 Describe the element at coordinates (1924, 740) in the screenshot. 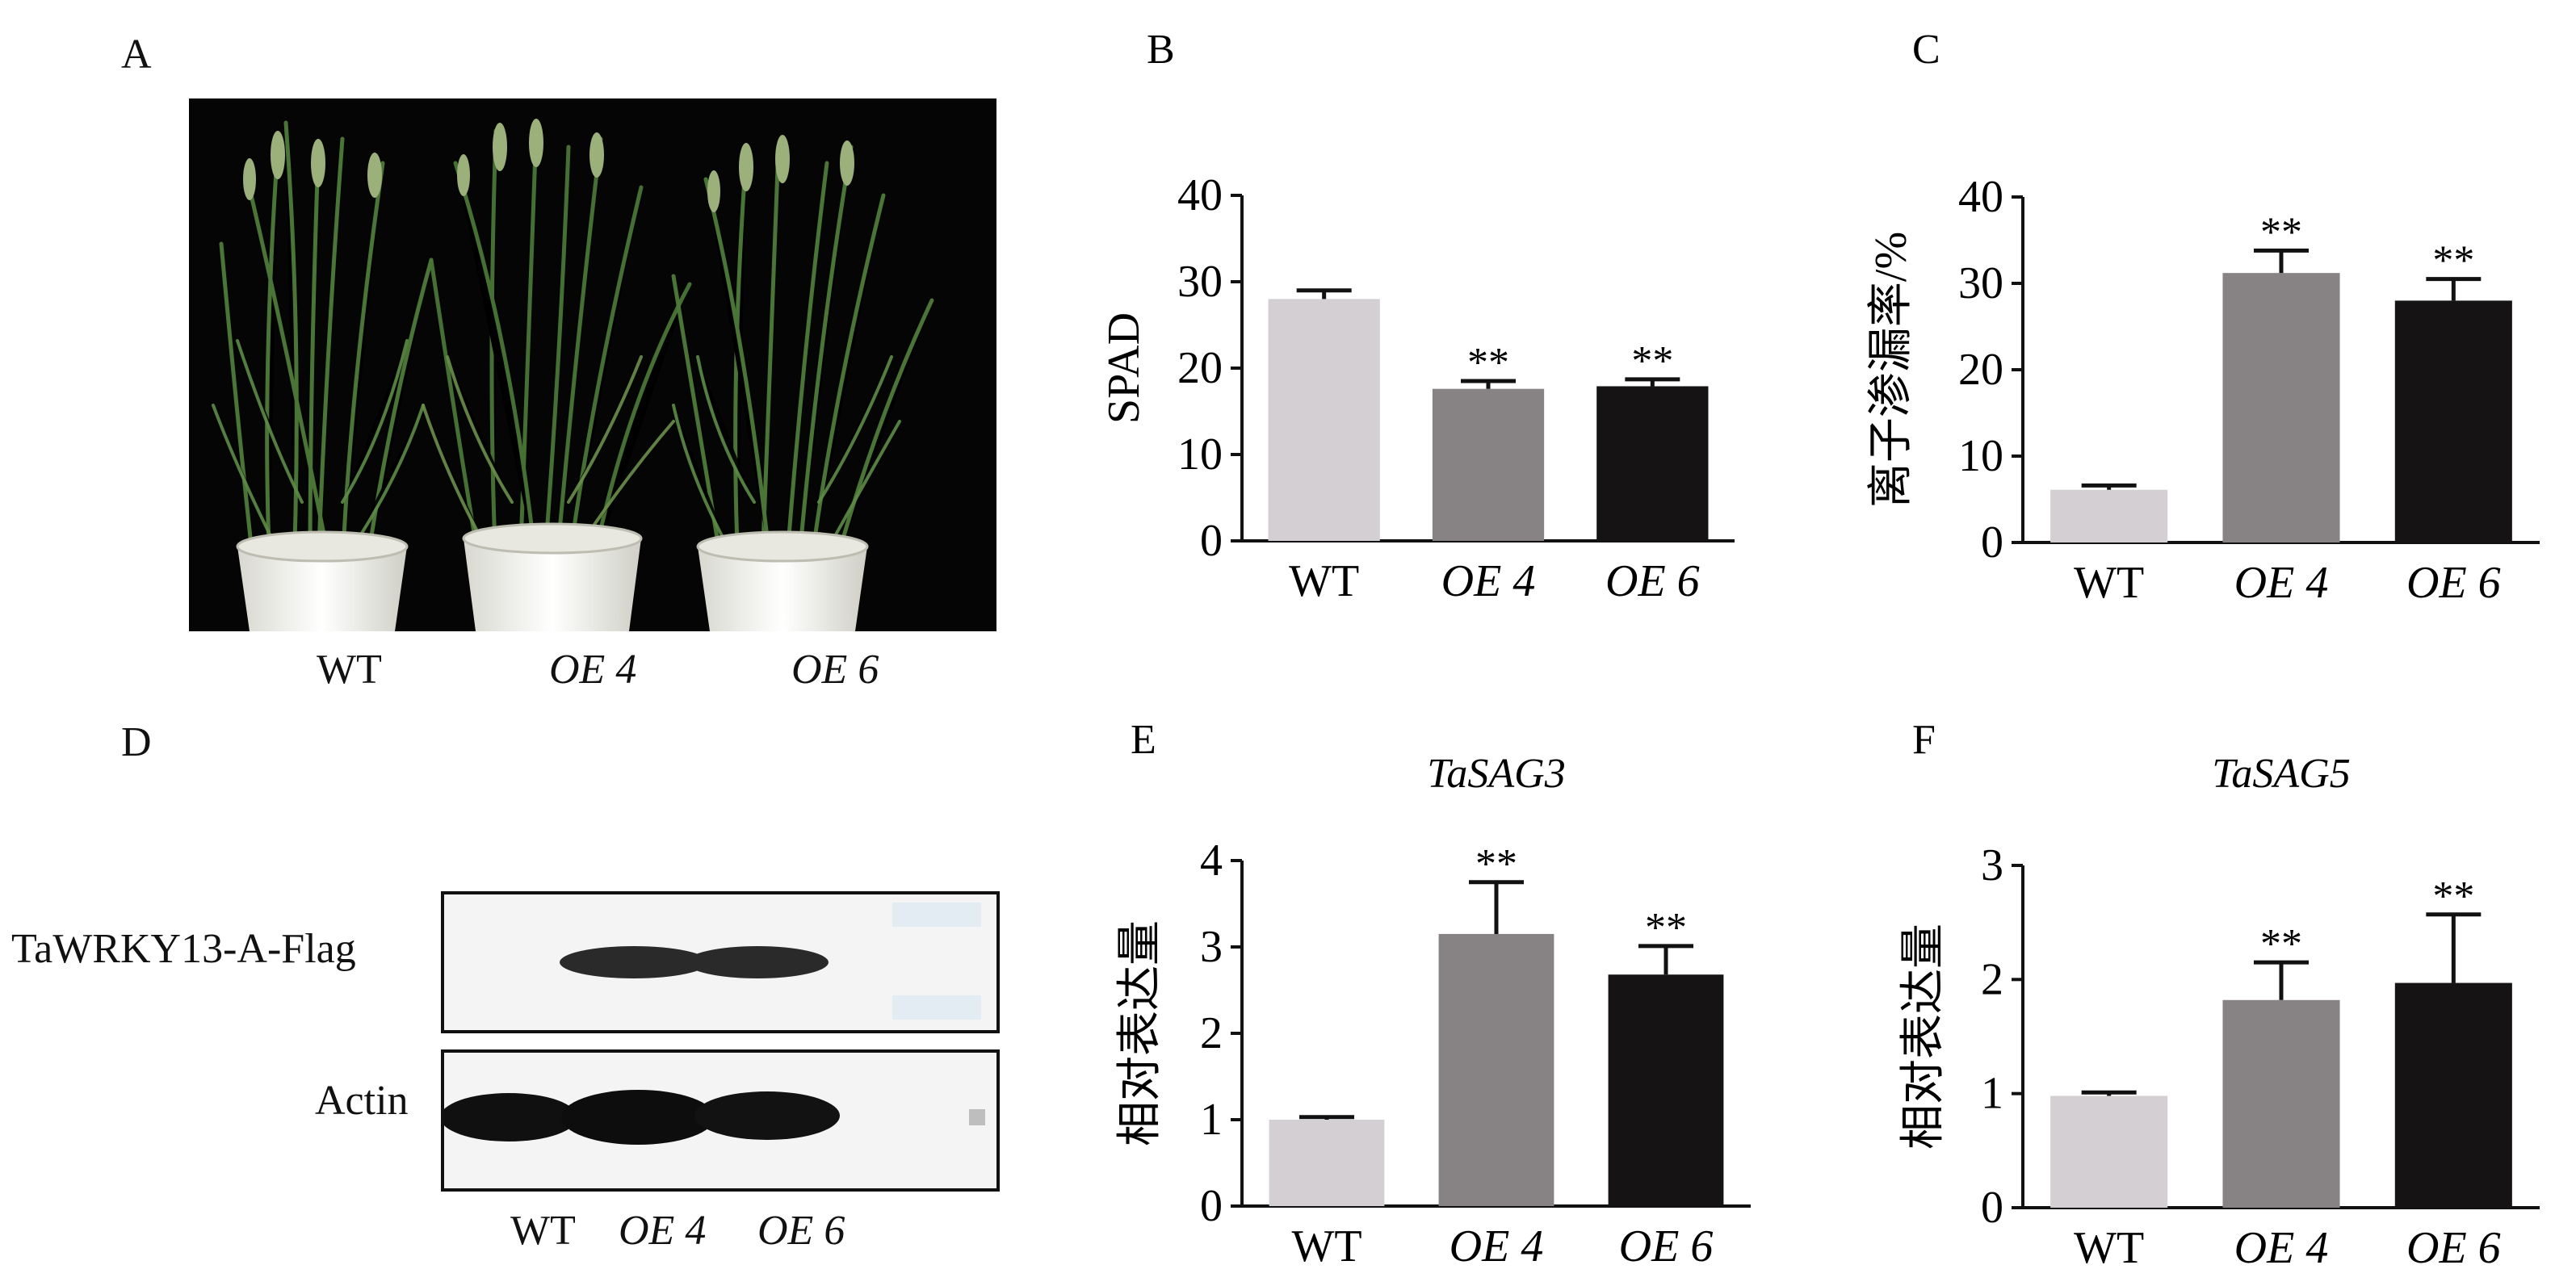

I see `panel-letter-f: F` at that location.